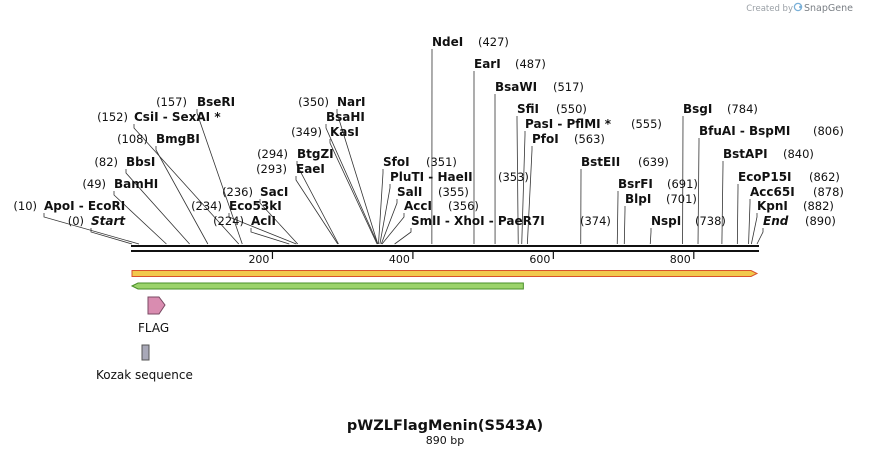 This screenshot has width=891, height=456. Describe the element at coordinates (798, 7) in the screenshot. I see `snapgene-logo-icon` at that location.